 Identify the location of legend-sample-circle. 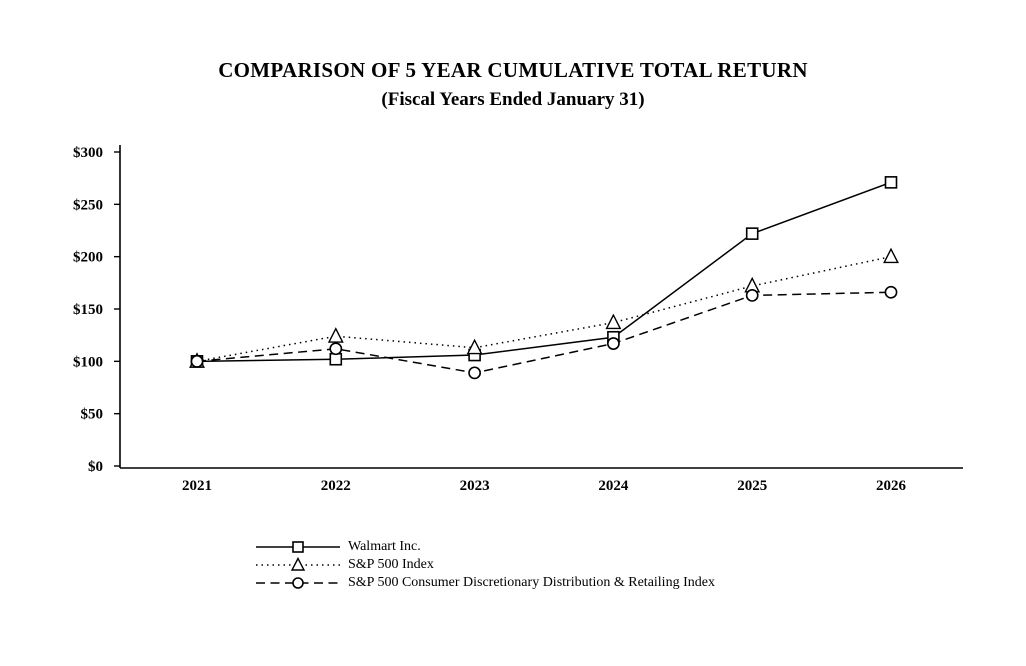
(298, 583).